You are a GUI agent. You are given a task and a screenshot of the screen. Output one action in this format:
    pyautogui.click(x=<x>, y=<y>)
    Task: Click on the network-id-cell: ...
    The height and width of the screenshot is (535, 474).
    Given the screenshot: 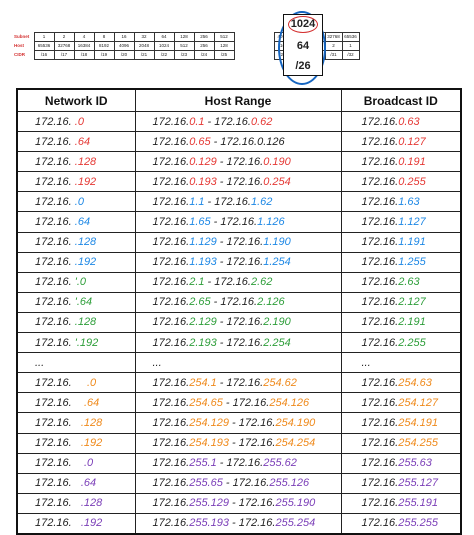 What is the action you would take?
    pyautogui.click(x=76, y=363)
    